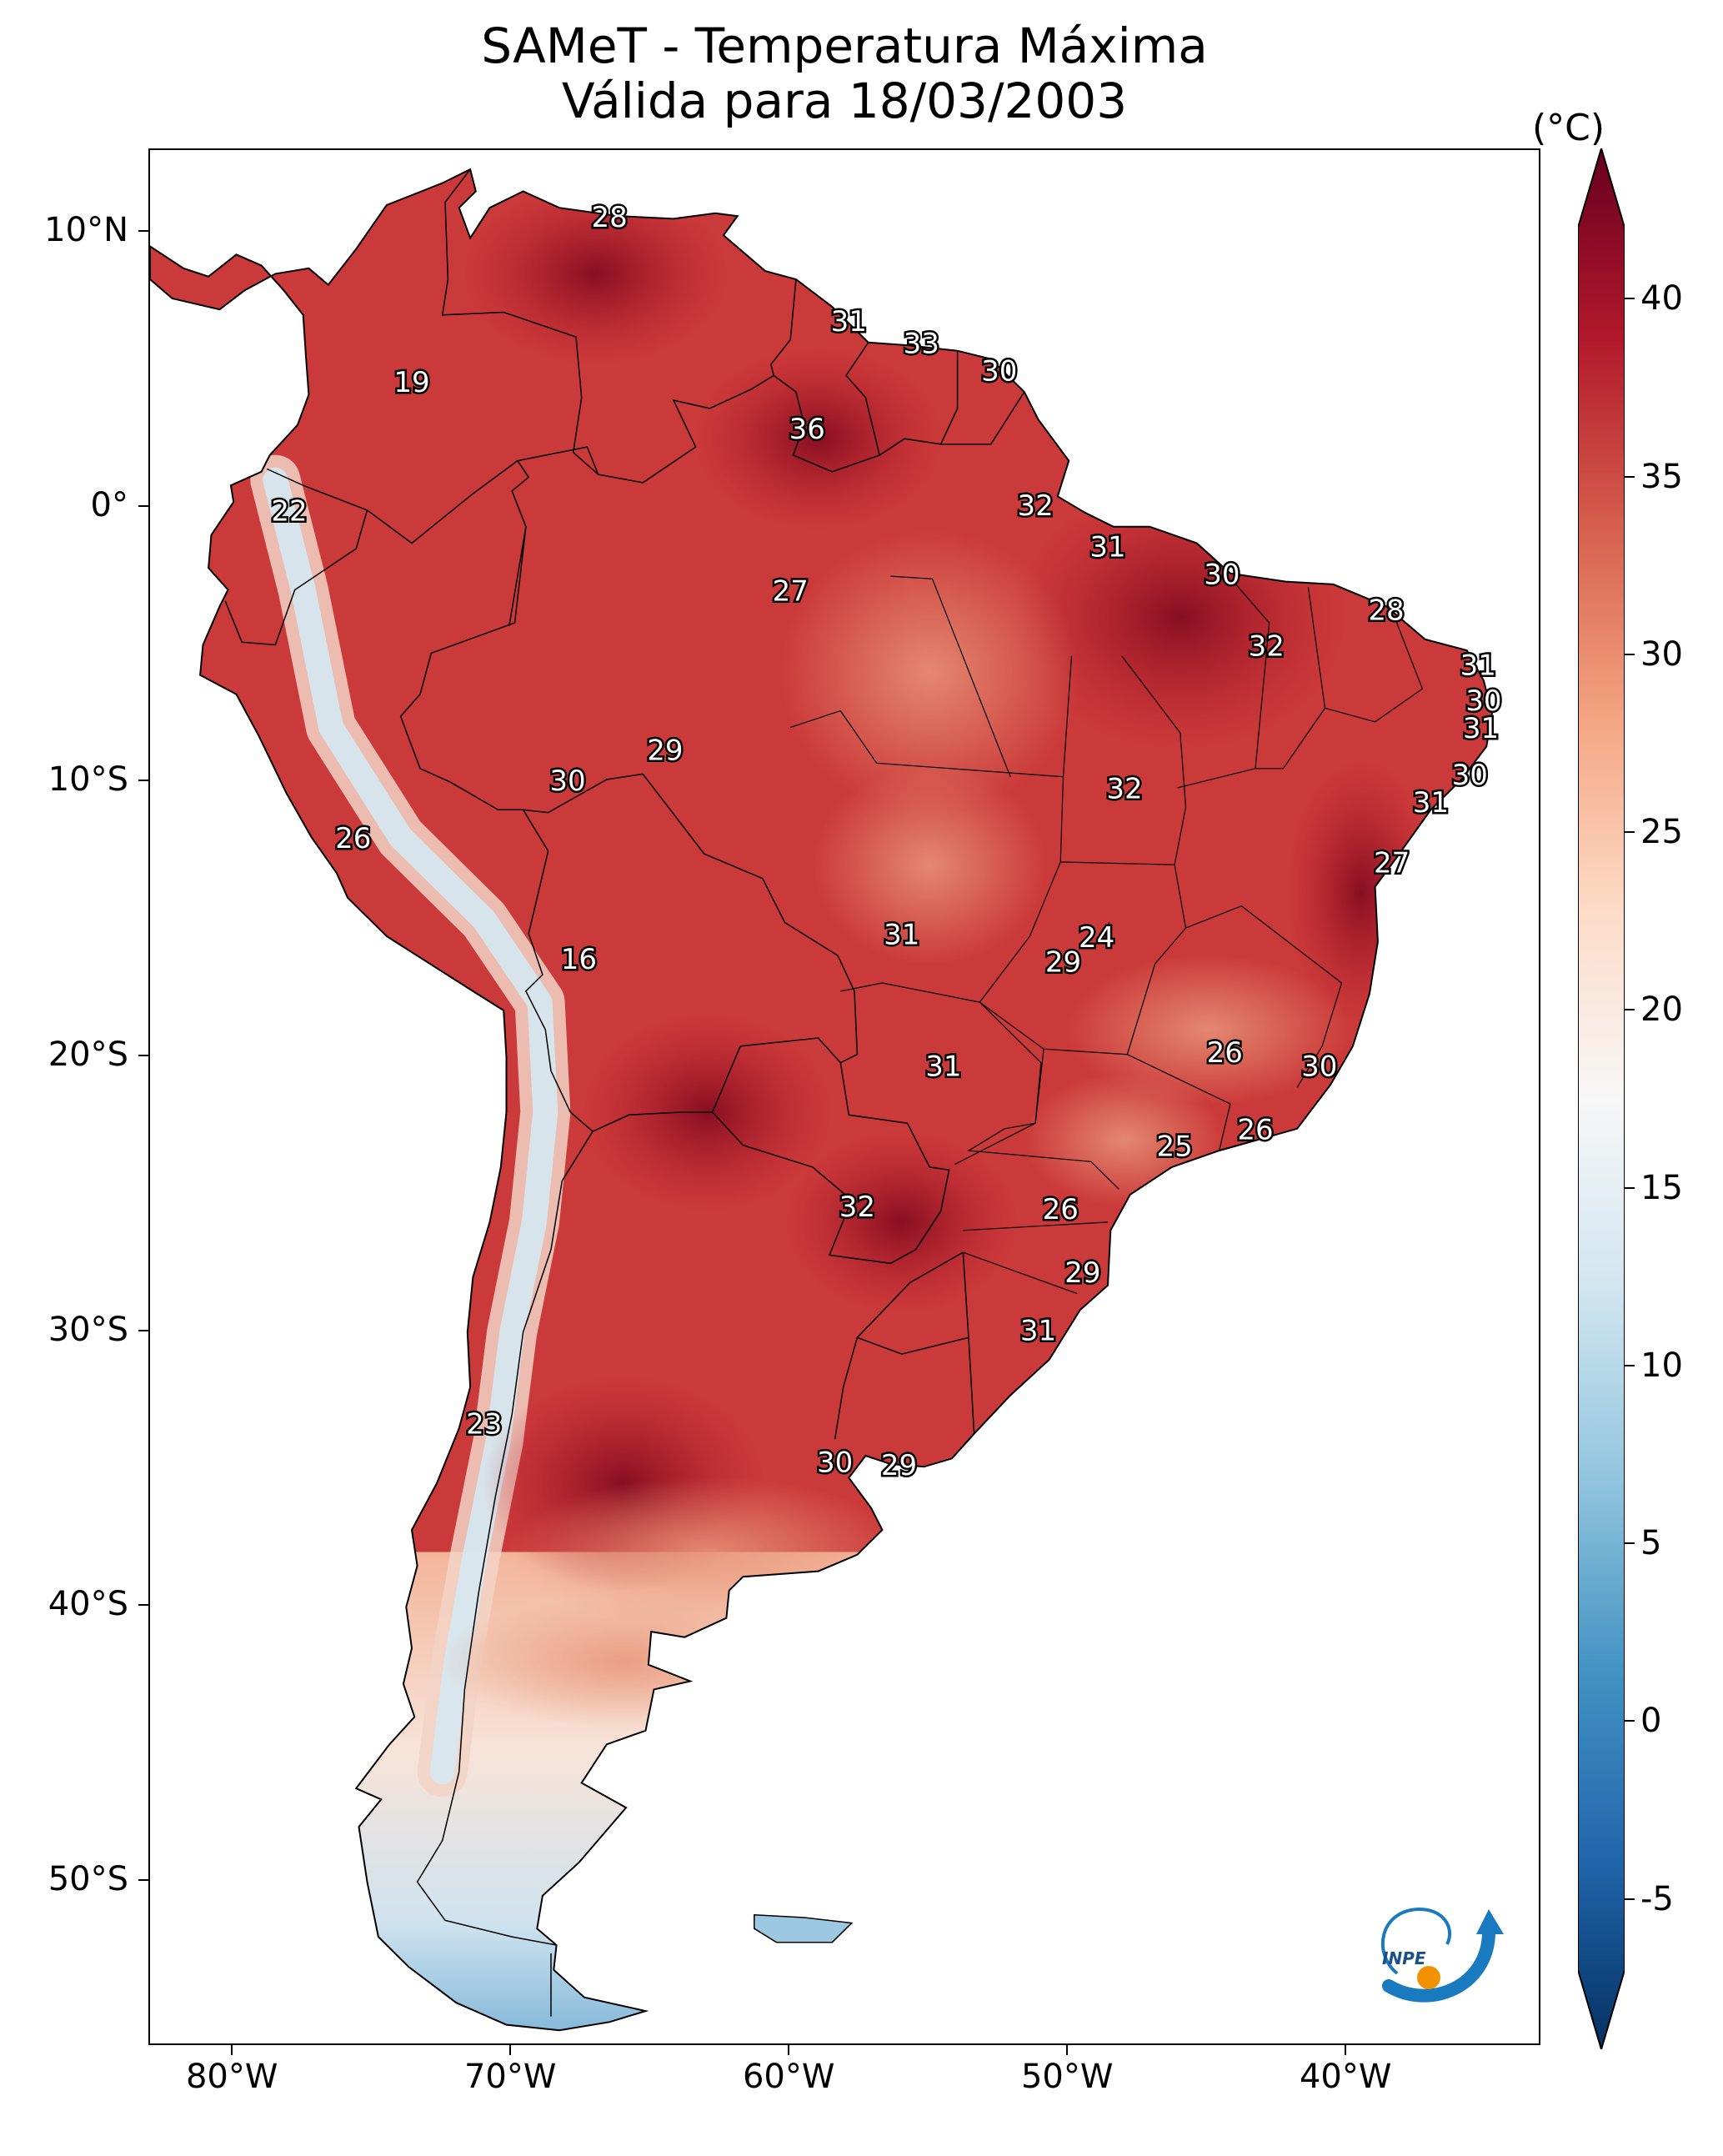 The image size is (1723, 2156). Describe the element at coordinates (1661, 654) in the screenshot. I see `colorbar-tick-label: 30` at that location.